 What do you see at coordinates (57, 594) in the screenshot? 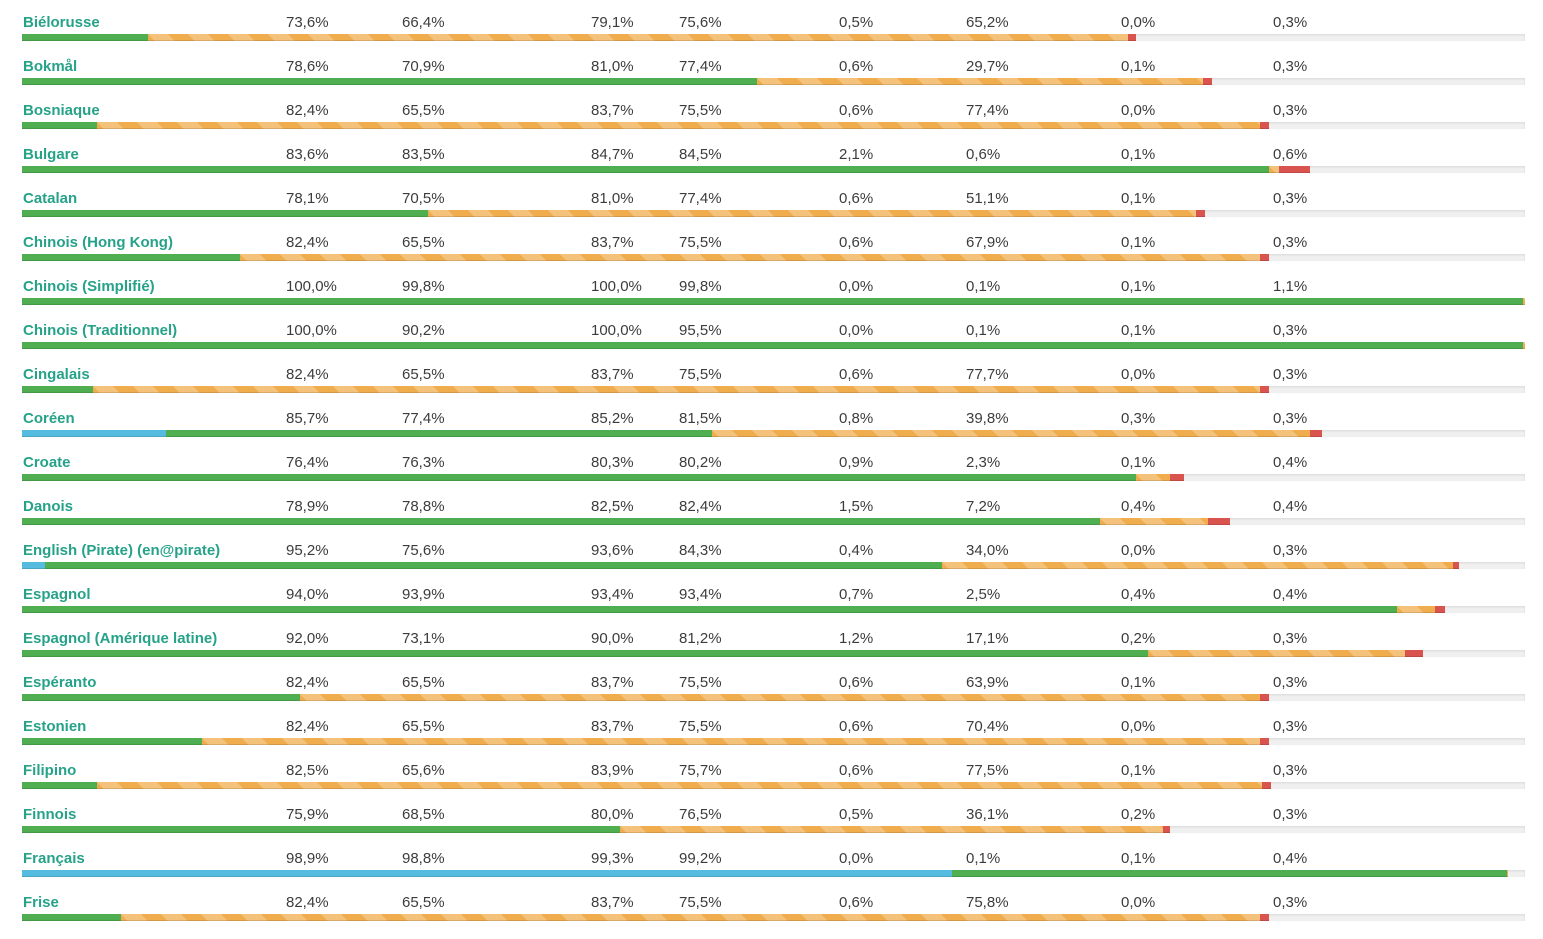
I see `language-link: Espagnol` at bounding box center [57, 594].